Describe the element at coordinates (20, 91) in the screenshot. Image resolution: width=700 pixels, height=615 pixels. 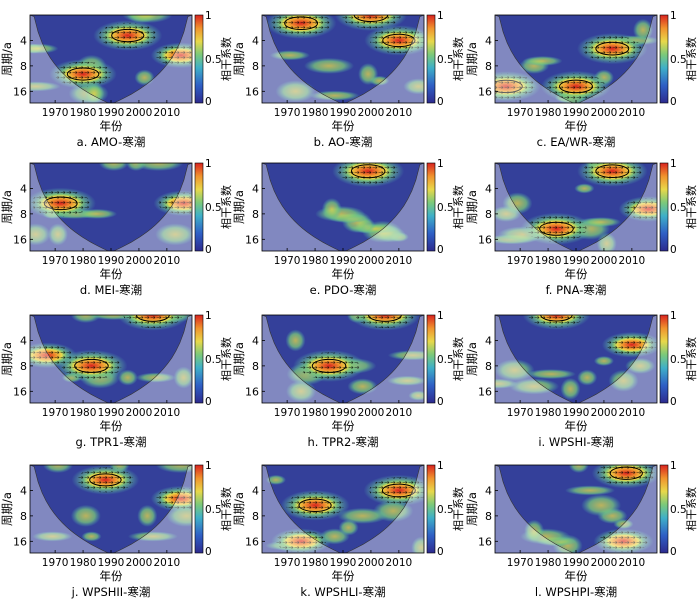
I see `y-tick-label: 16` at that location.